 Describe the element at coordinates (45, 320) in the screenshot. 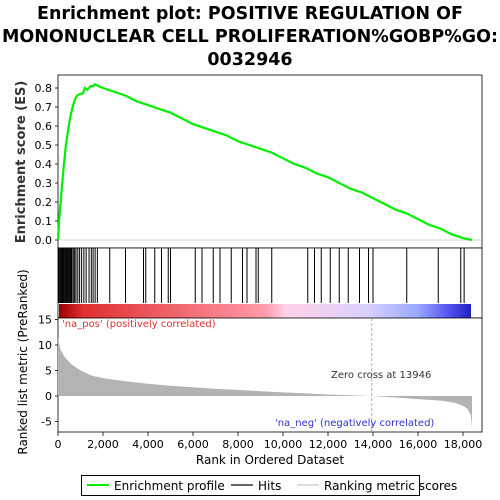

I see `metric-y-tick-label: 15` at that location.